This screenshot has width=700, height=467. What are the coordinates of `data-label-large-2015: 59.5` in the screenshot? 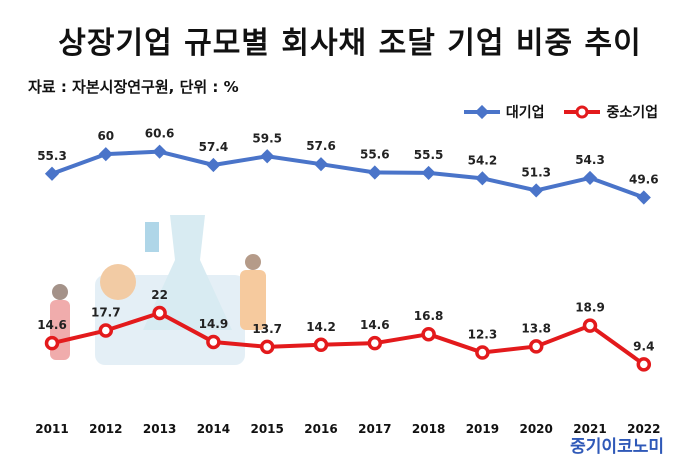 It's located at (267, 138).